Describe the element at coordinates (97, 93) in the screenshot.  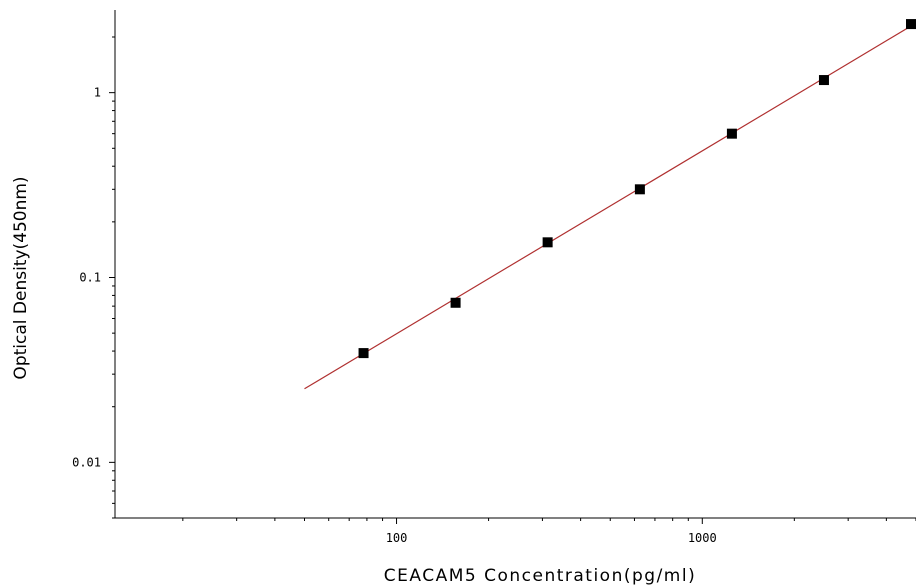
I see `y-tick-label: 1` at that location.